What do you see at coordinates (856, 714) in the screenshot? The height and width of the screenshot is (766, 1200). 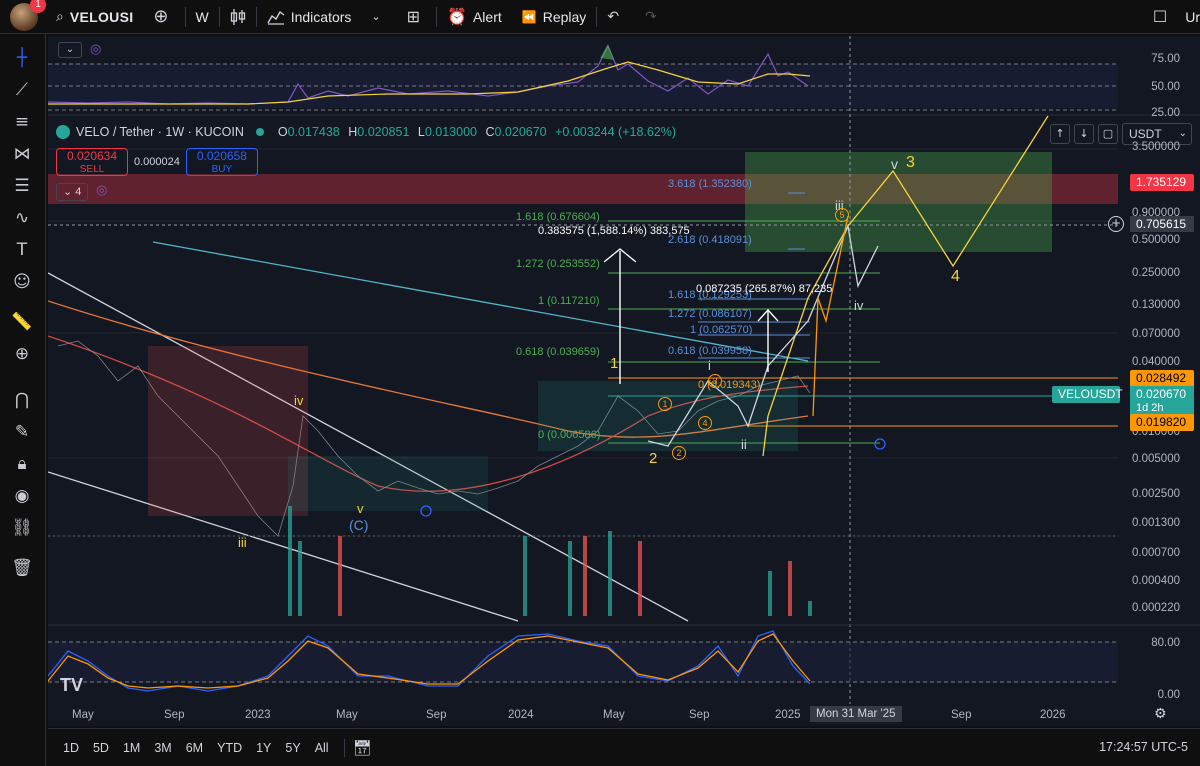 I see `crosshair-date-tag: Mon 31 Mar '25` at bounding box center [856, 714].